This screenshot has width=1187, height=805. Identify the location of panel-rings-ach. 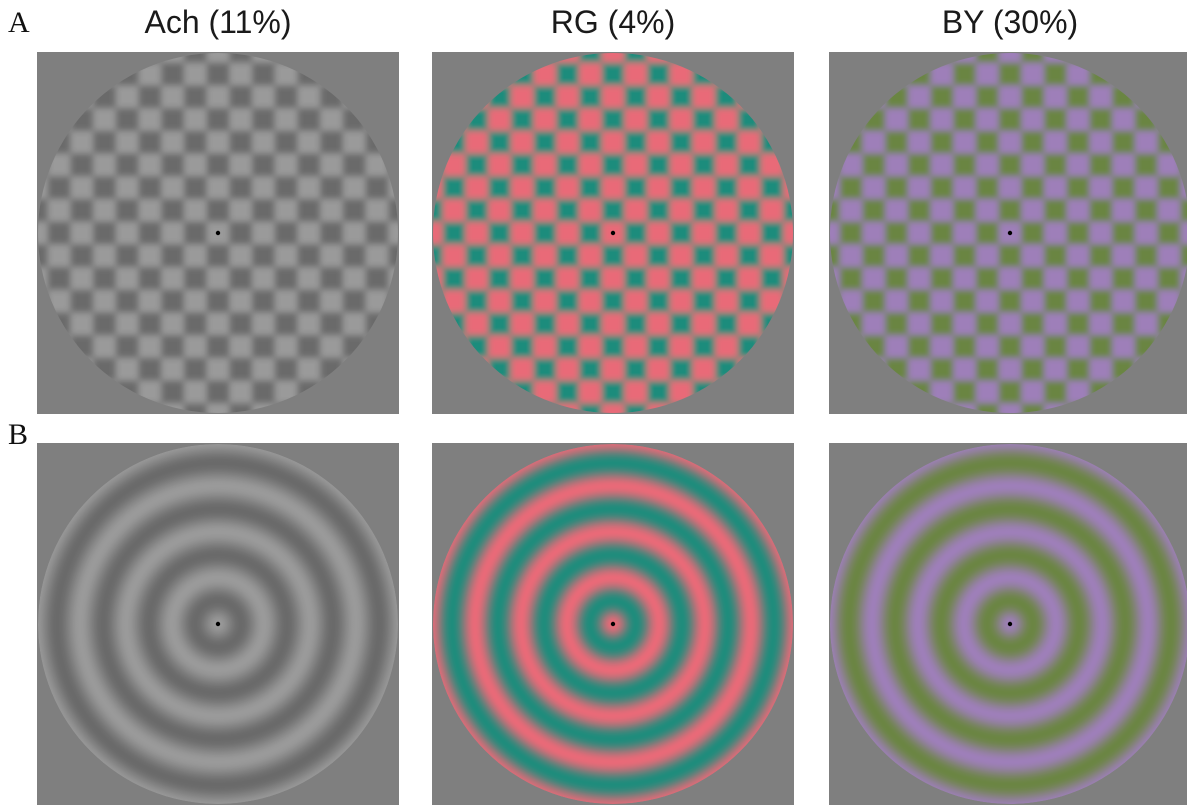
(218, 624).